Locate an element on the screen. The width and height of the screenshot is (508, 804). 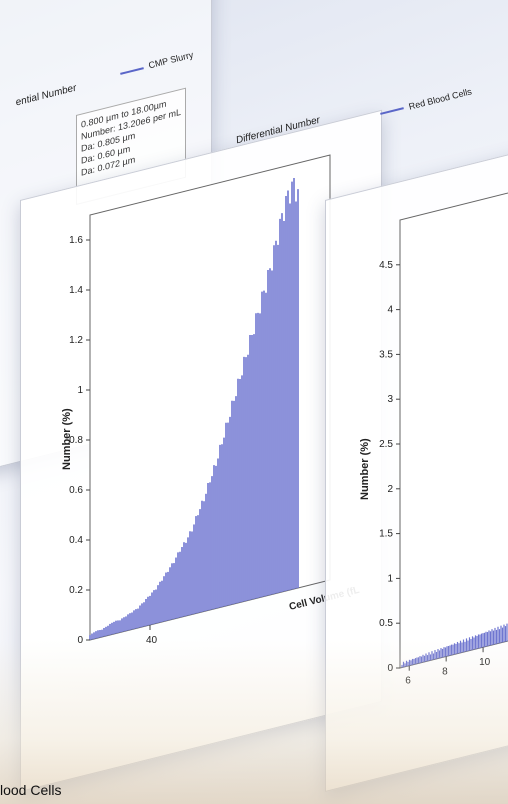
front-y-axis-label: Number (%) is located at coordinates (365, 469).